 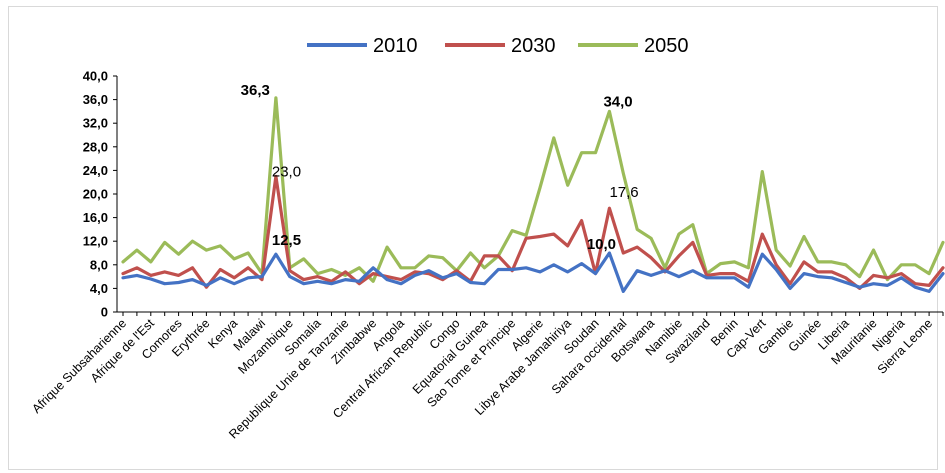 What do you see at coordinates (95, 241) in the screenshot?
I see `y-tick-label: 12,0` at bounding box center [95, 241].